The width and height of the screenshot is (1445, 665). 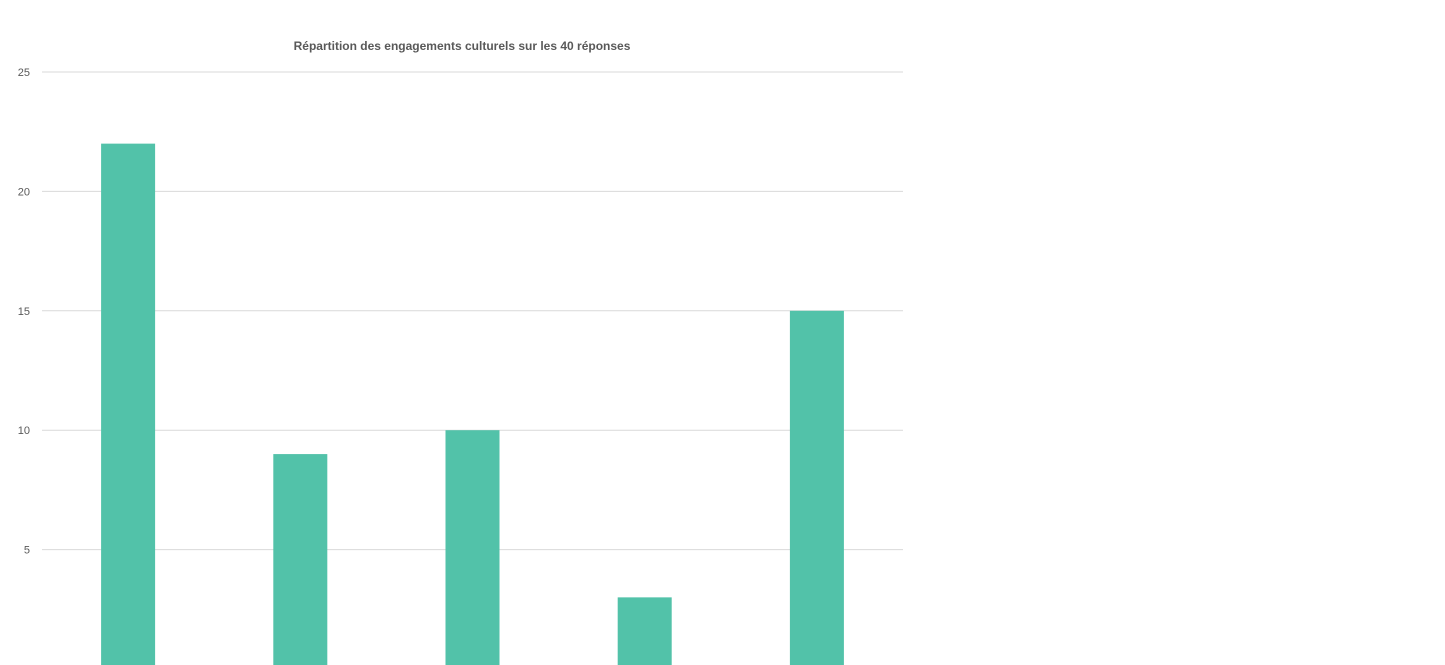 I want to click on y-tick-label-10: 10, so click(x=24, y=431).